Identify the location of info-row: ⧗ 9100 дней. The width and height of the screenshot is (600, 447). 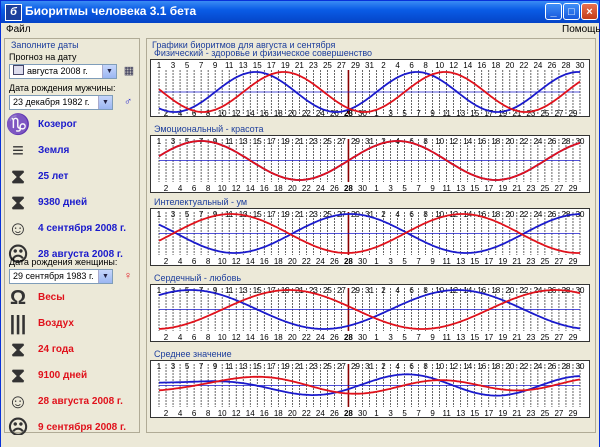
(70, 377).